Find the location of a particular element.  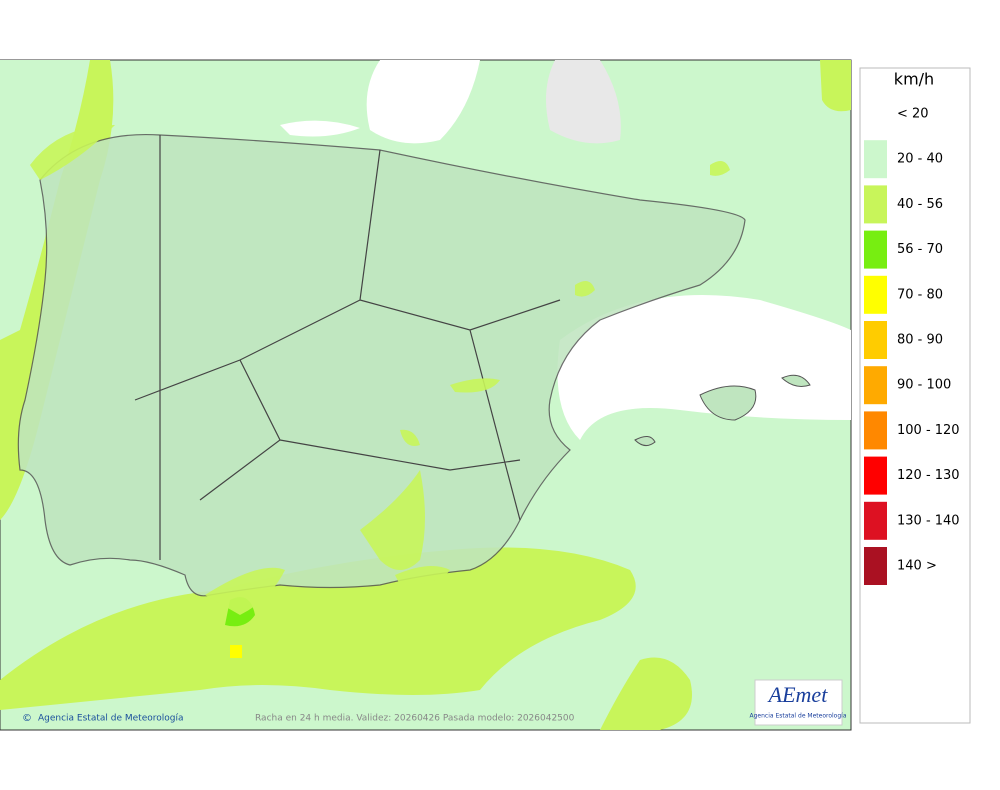

legend-label: 20 - 40 is located at coordinates (920, 159).